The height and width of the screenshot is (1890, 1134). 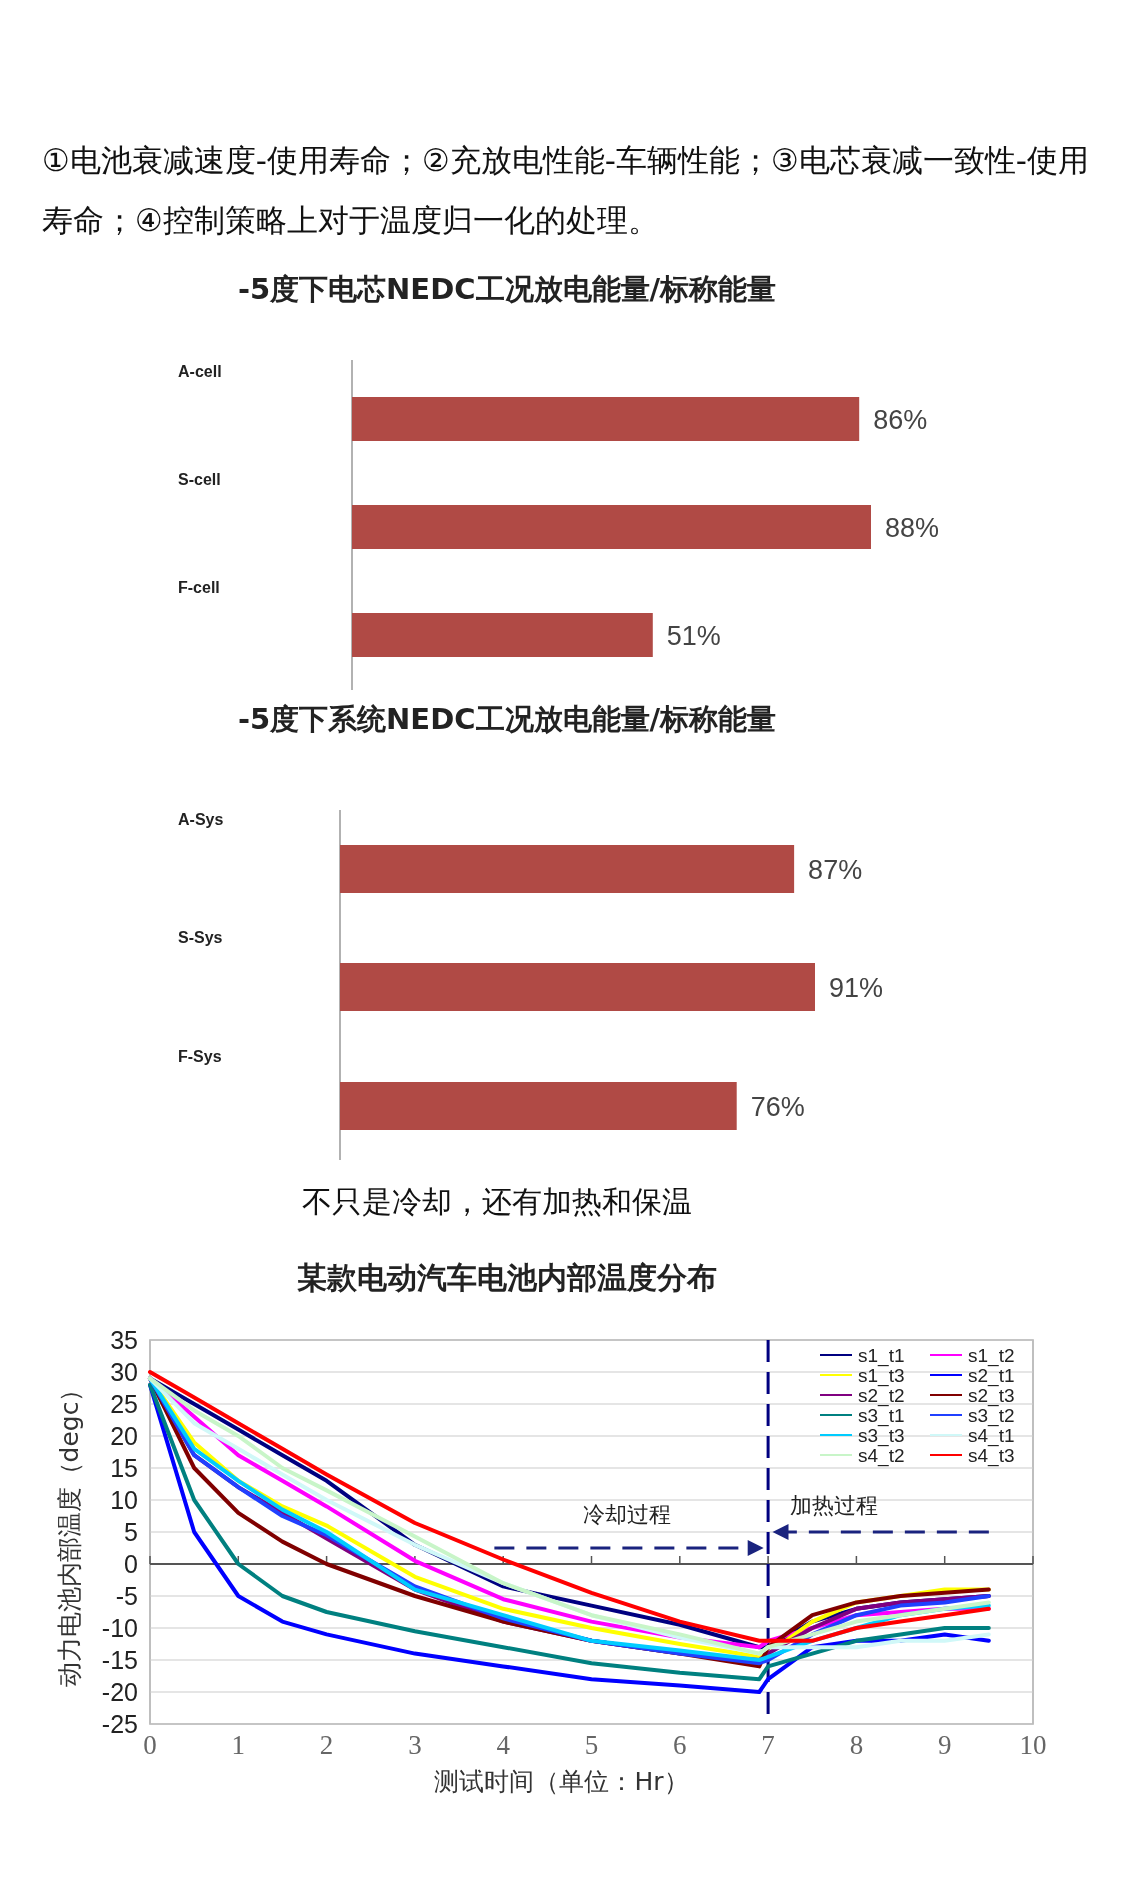 I want to click on y-tick-label: 0, so click(x=131, y=1564).